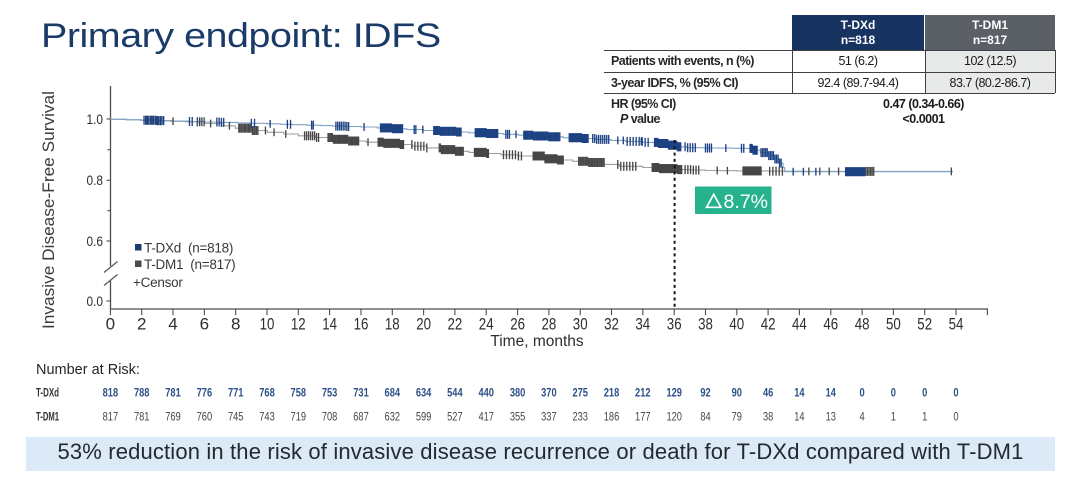 The width and height of the screenshot is (1080, 478). I want to click on svg-text: 708, so click(330, 418).